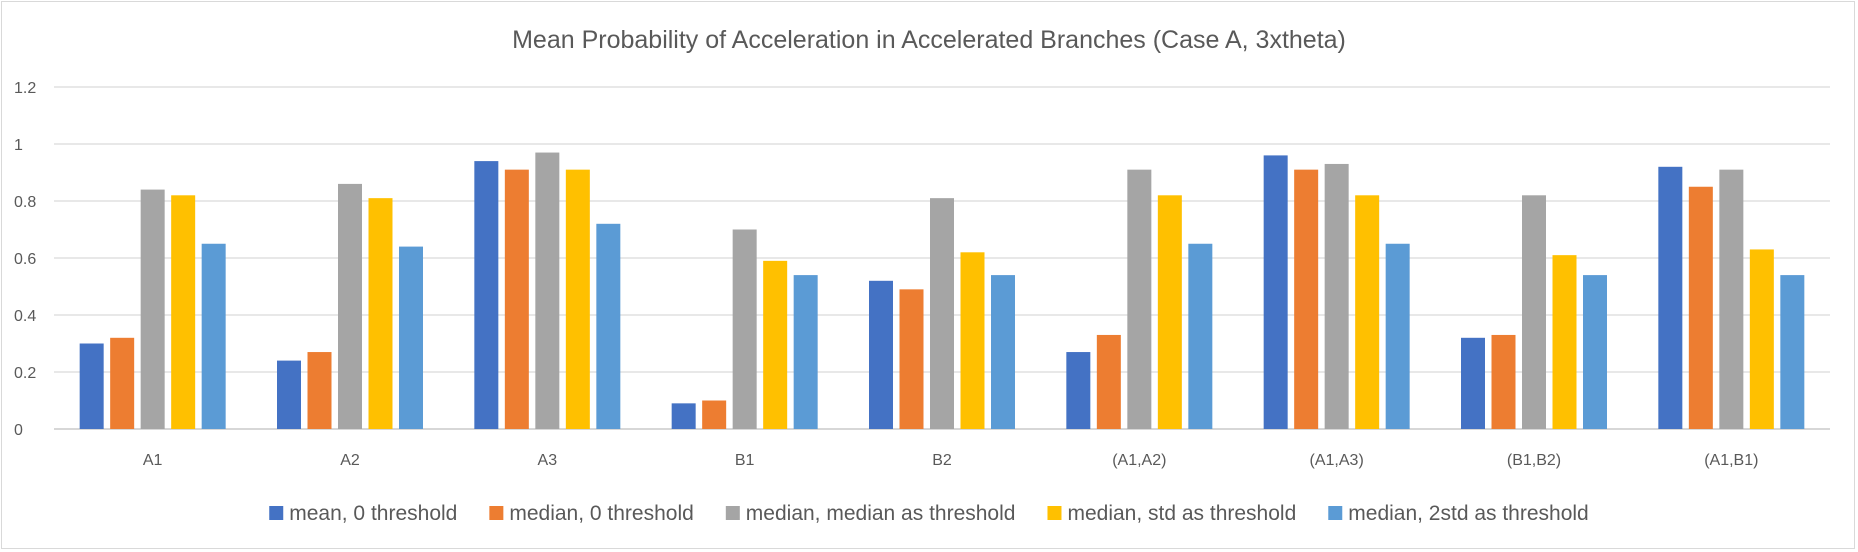 Image resolution: width=1858 pixels, height=552 pixels. I want to click on legend-label: median, 2std as threshold, so click(1468, 513).